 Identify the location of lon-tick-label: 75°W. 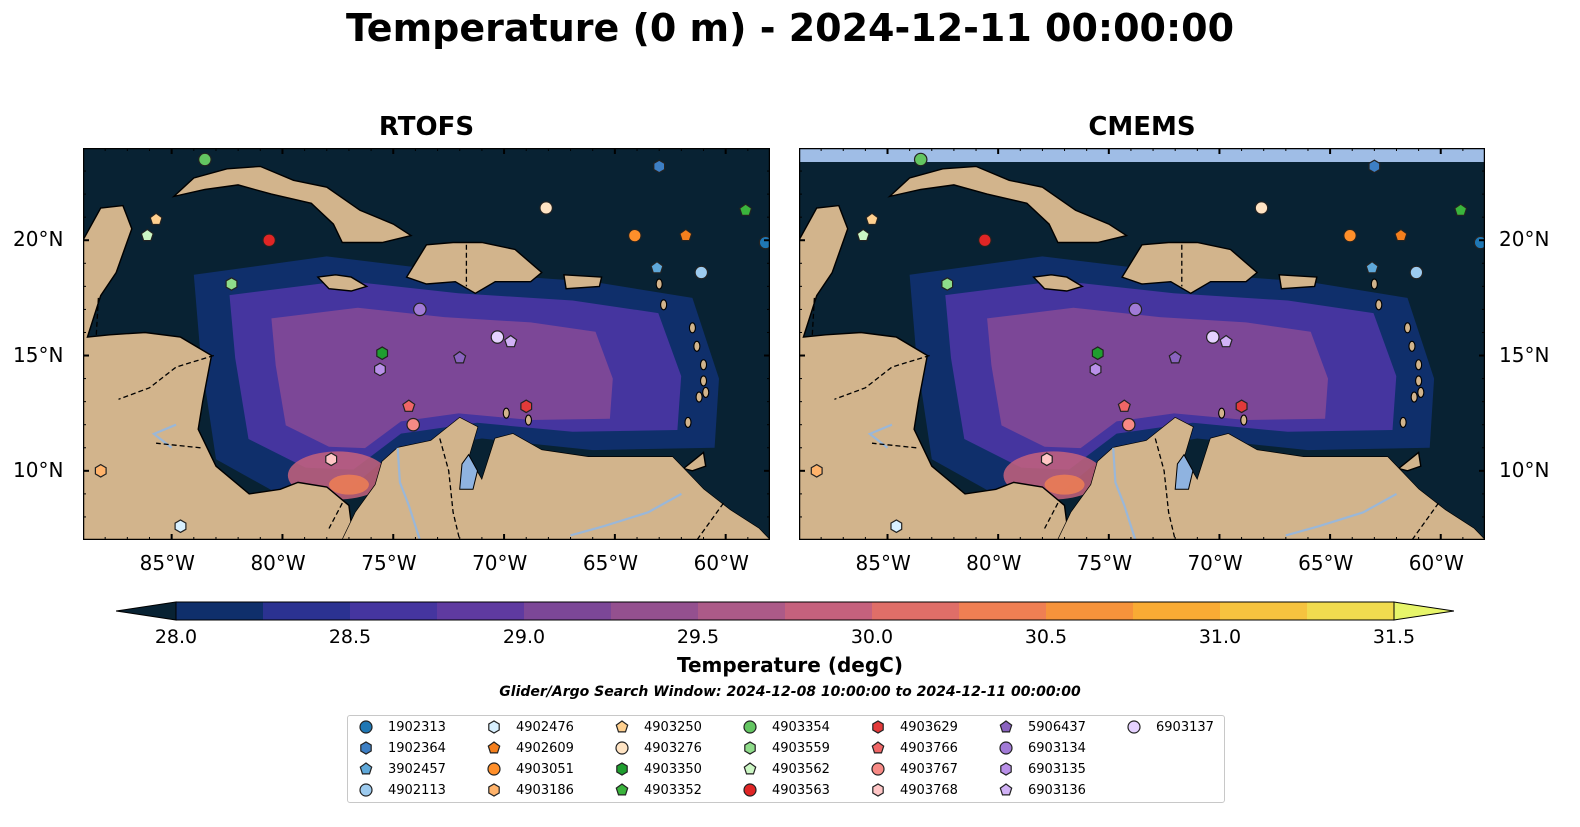
(389, 563).